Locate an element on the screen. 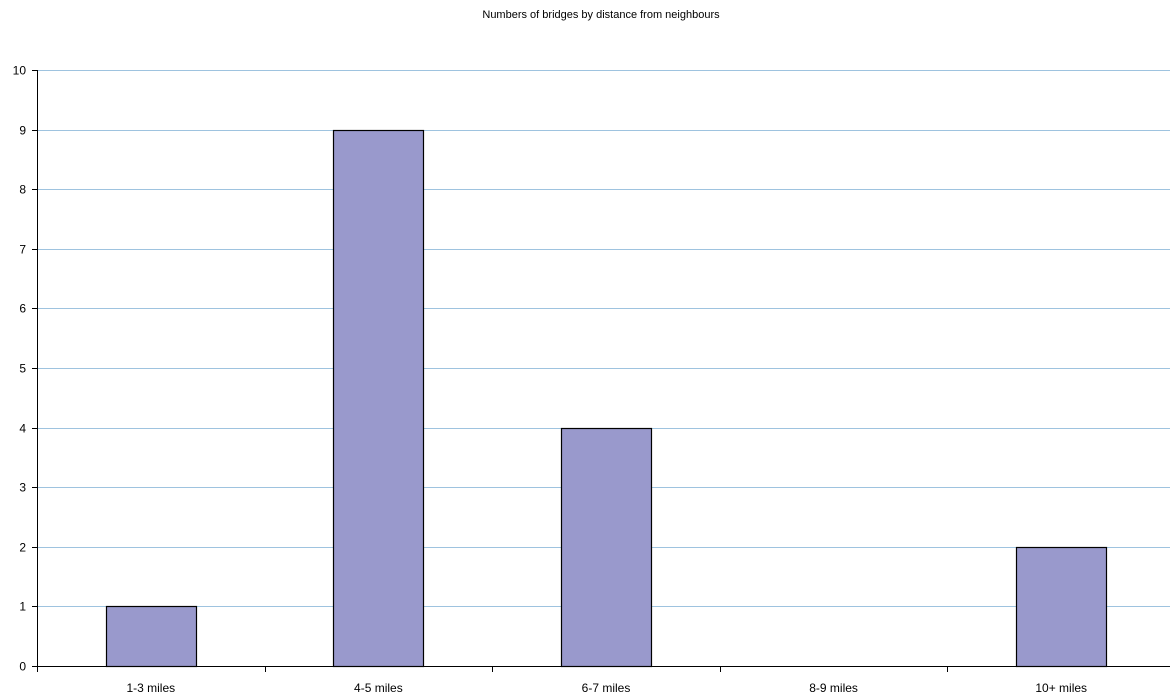  bar-10-miles is located at coordinates (1061, 607).